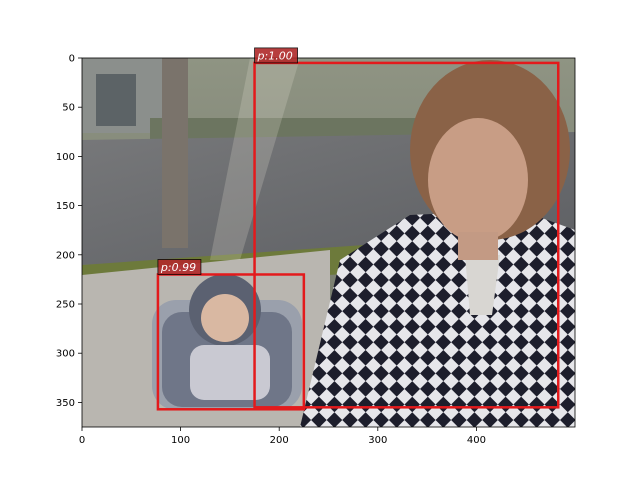 Image resolution: width=640 pixels, height=480 pixels. Describe the element at coordinates (478, 180) in the screenshot. I see `face` at that location.